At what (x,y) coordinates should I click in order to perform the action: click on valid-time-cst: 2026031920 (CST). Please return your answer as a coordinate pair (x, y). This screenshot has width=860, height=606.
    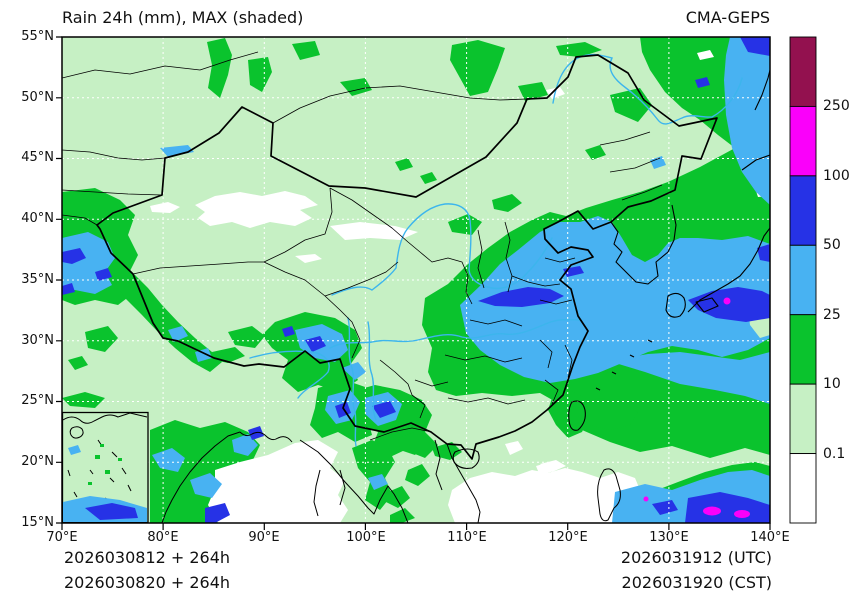
    Looking at the image, I should click on (696, 582).